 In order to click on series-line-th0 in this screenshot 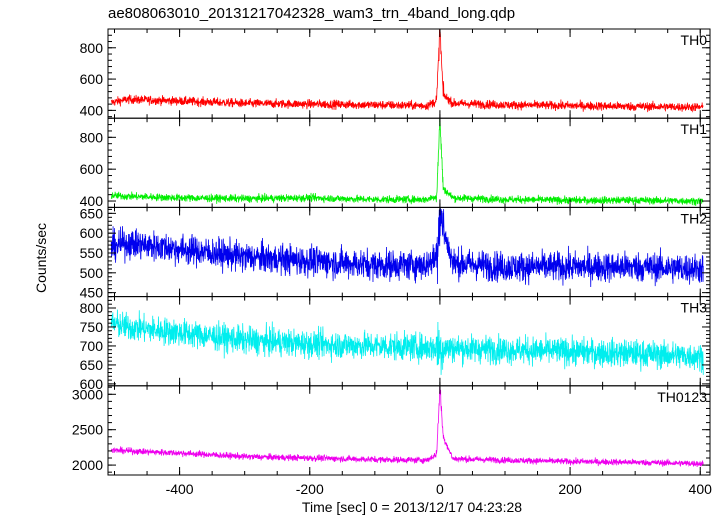, I will do `click(407, 71)`.